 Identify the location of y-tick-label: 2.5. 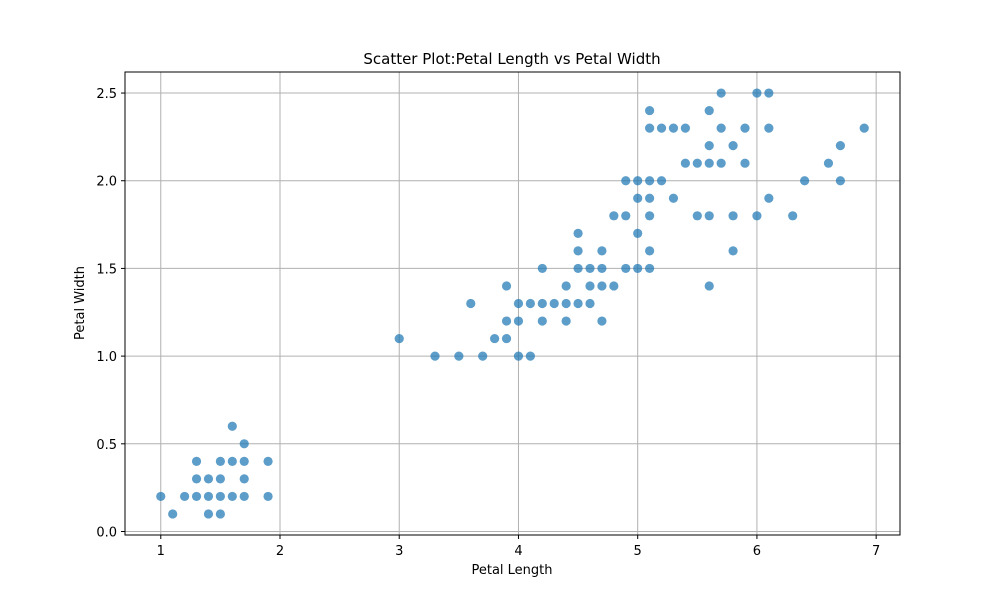
(106, 94).